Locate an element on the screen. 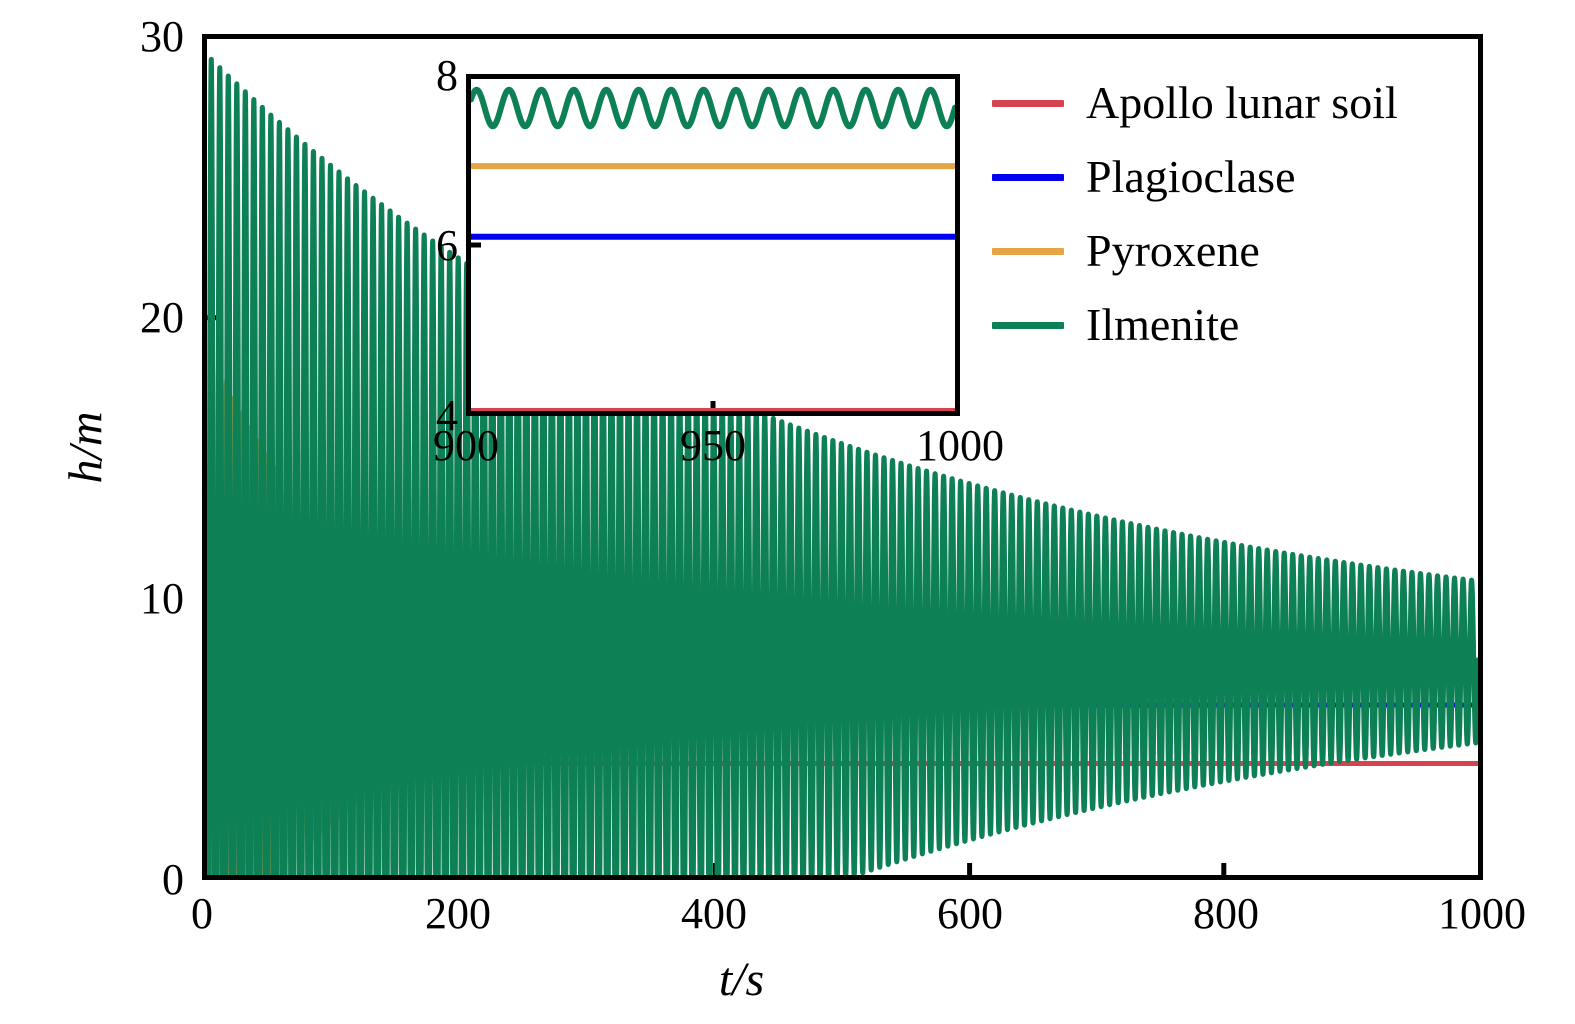 The image size is (1575, 1024). legend-item-ilmenite: Ilmenite is located at coordinates (1262, 325).